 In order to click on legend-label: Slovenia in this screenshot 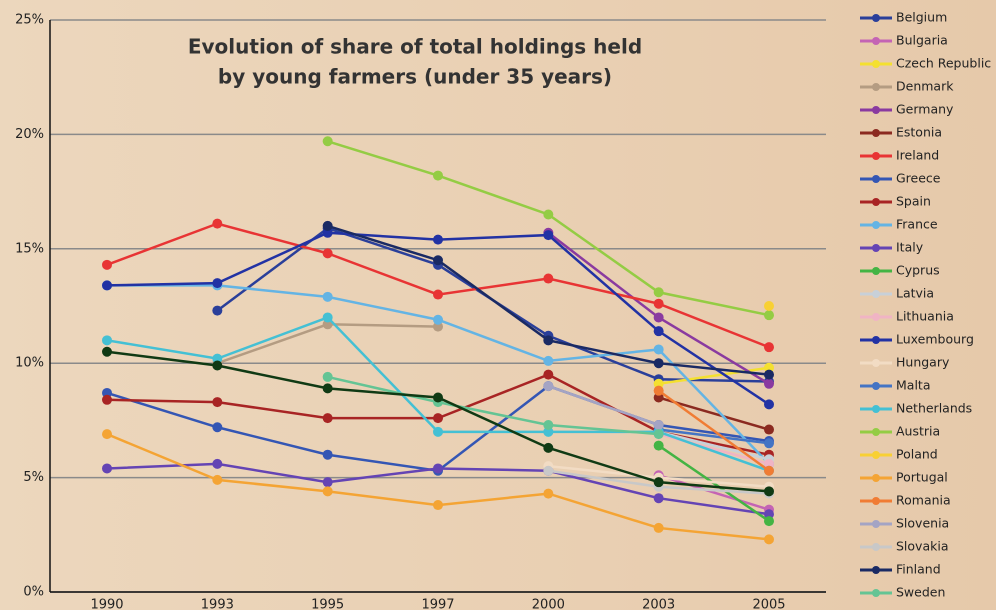, I will do `click(922, 523)`.